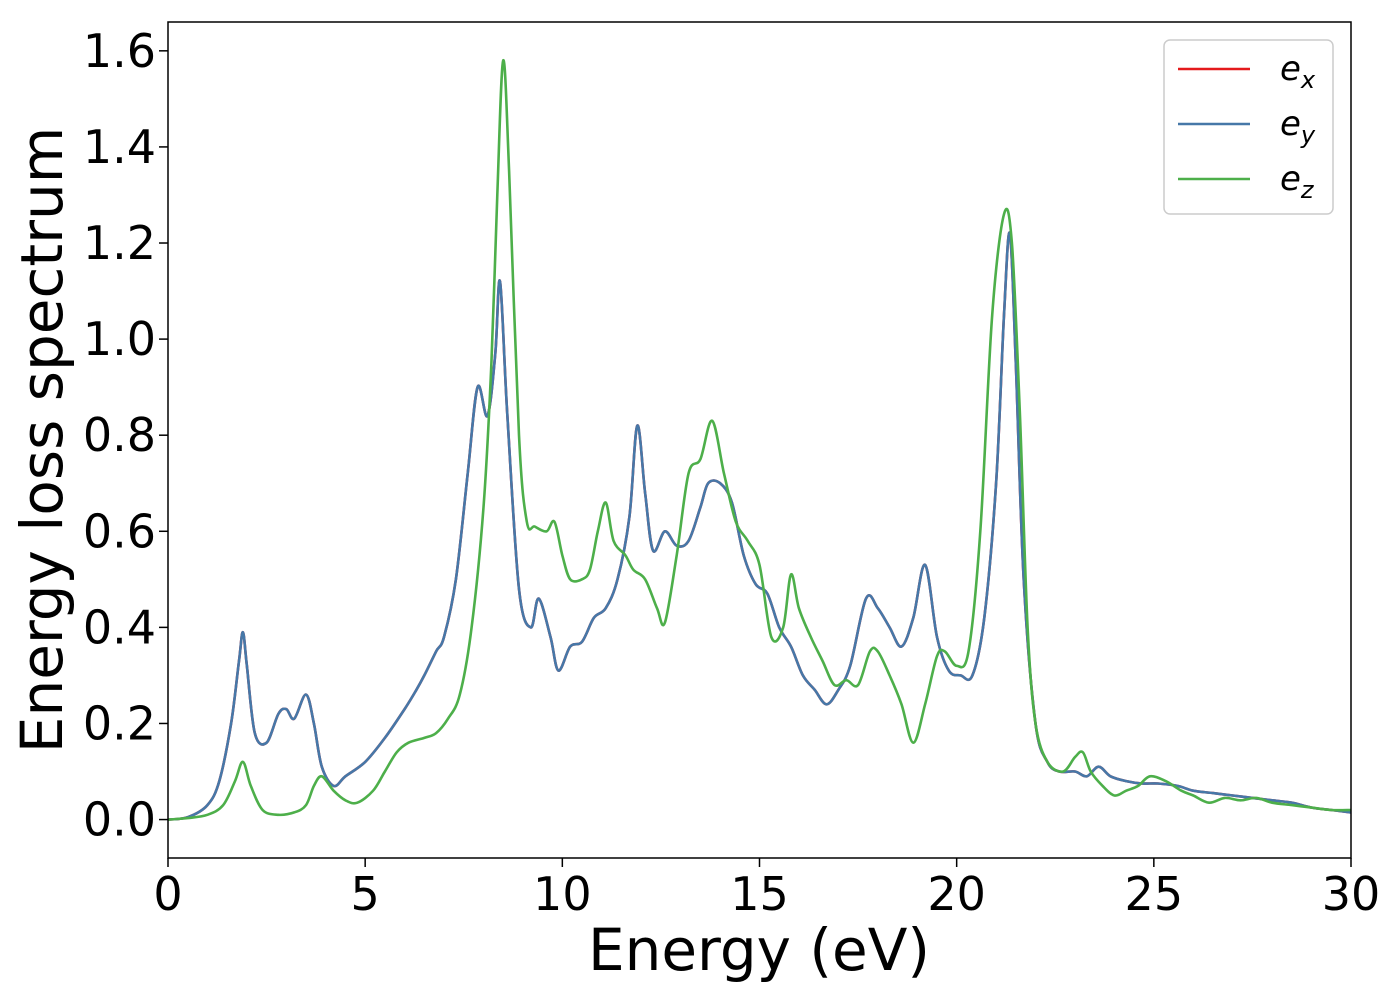 This screenshot has width=1400, height=1000. What do you see at coordinates (1298, 126) in the screenshot?
I see `legend-label-y: ey` at bounding box center [1298, 126].